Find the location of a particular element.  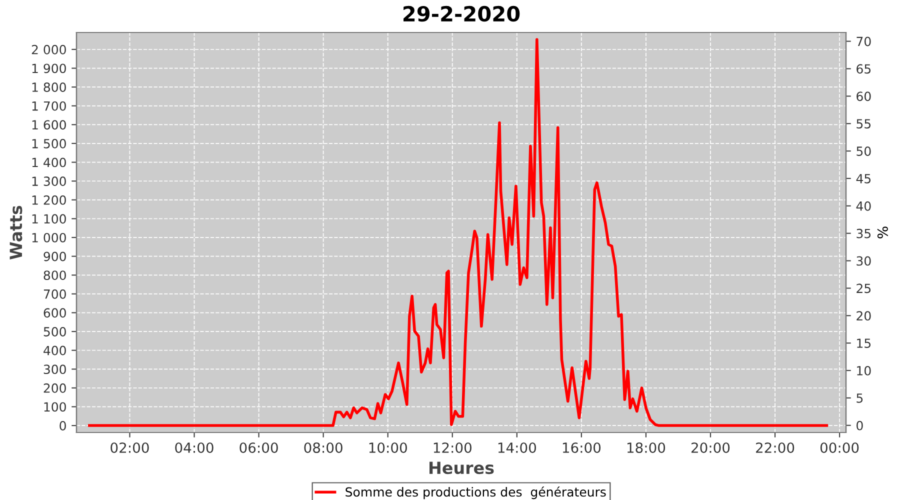

y-tick-label: 1 200 is located at coordinates (49, 200).